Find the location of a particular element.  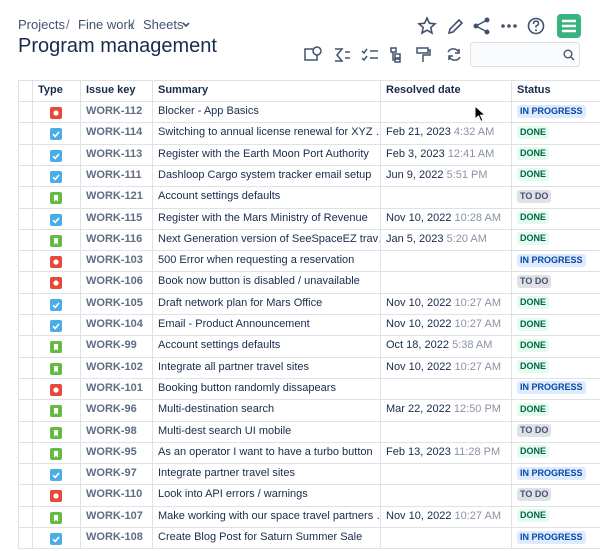

column-header: Summary is located at coordinates (183, 90).